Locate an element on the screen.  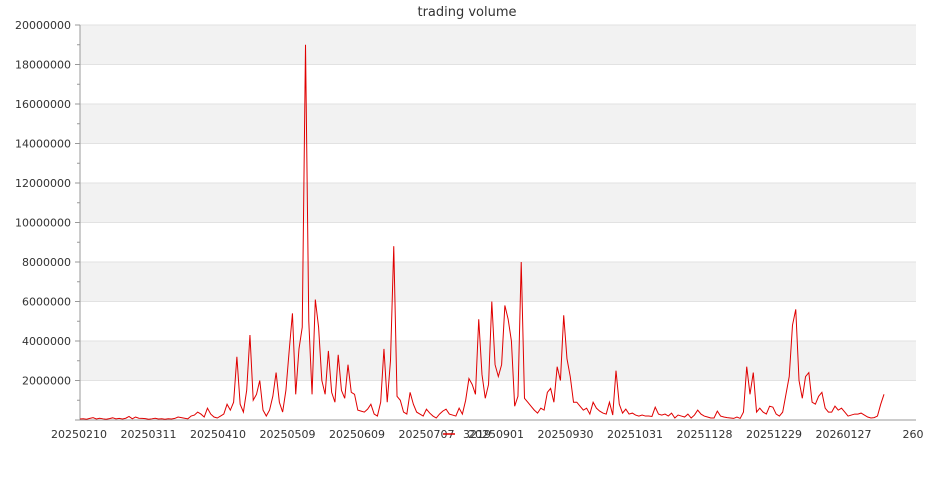
x-tick-label: 20250707 is located at coordinates (427, 434).